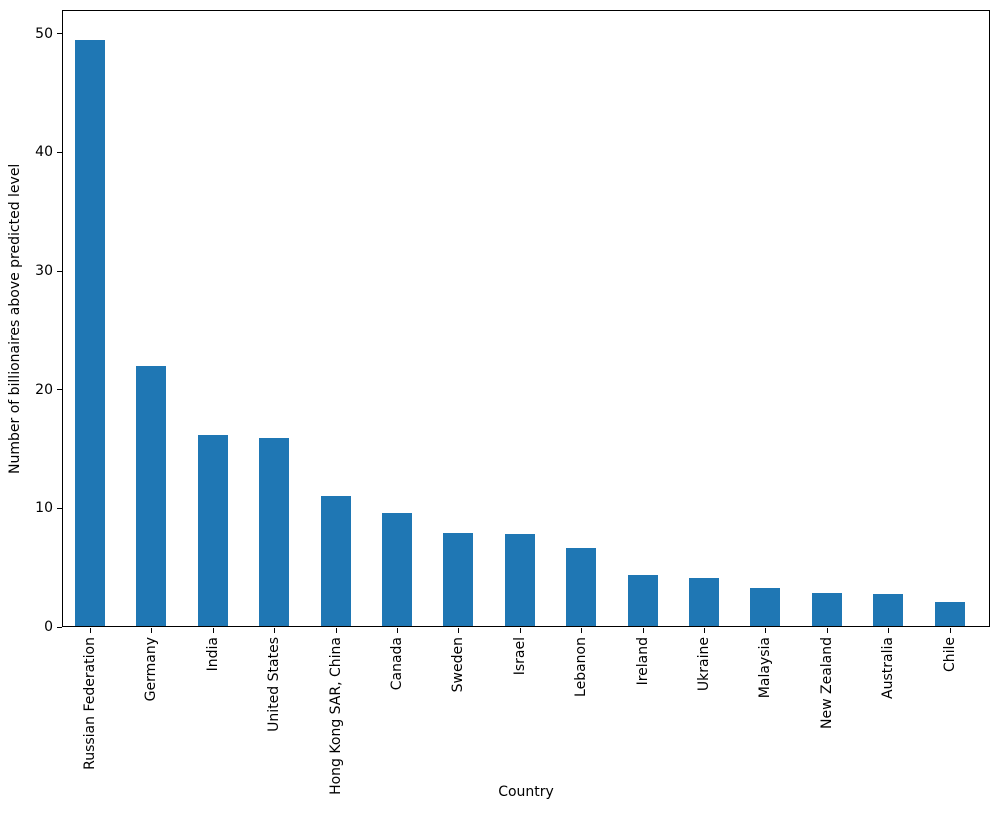 The width and height of the screenshot is (997, 821). What do you see at coordinates (949, 655) in the screenshot?
I see `x-category-label-chile: Chile` at bounding box center [949, 655].